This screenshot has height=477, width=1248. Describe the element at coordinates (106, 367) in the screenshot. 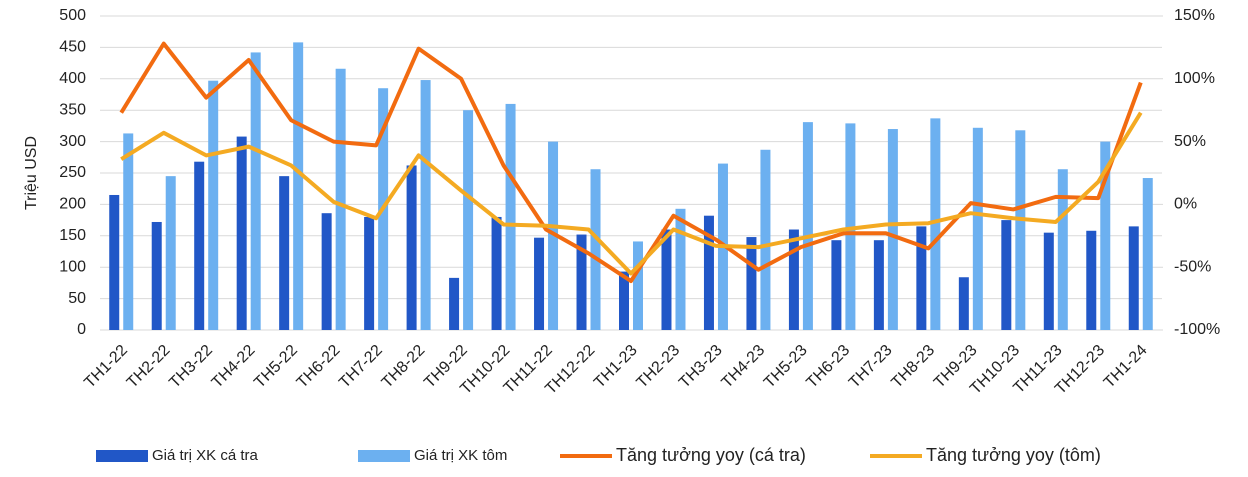

I see `x-tick-label: TH1-22` at that location.